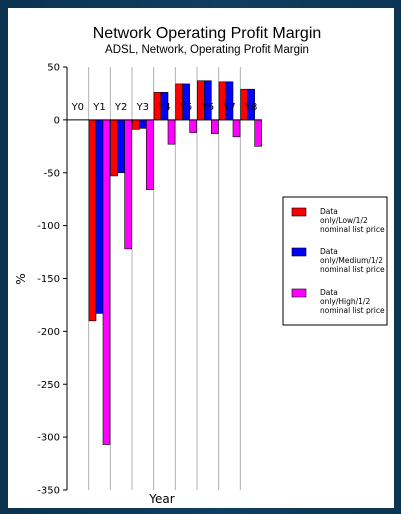  What do you see at coordinates (207, 50) in the screenshot?
I see `chart-subtitle: ADSL, Network, Operating Profit Margin` at bounding box center [207, 50].